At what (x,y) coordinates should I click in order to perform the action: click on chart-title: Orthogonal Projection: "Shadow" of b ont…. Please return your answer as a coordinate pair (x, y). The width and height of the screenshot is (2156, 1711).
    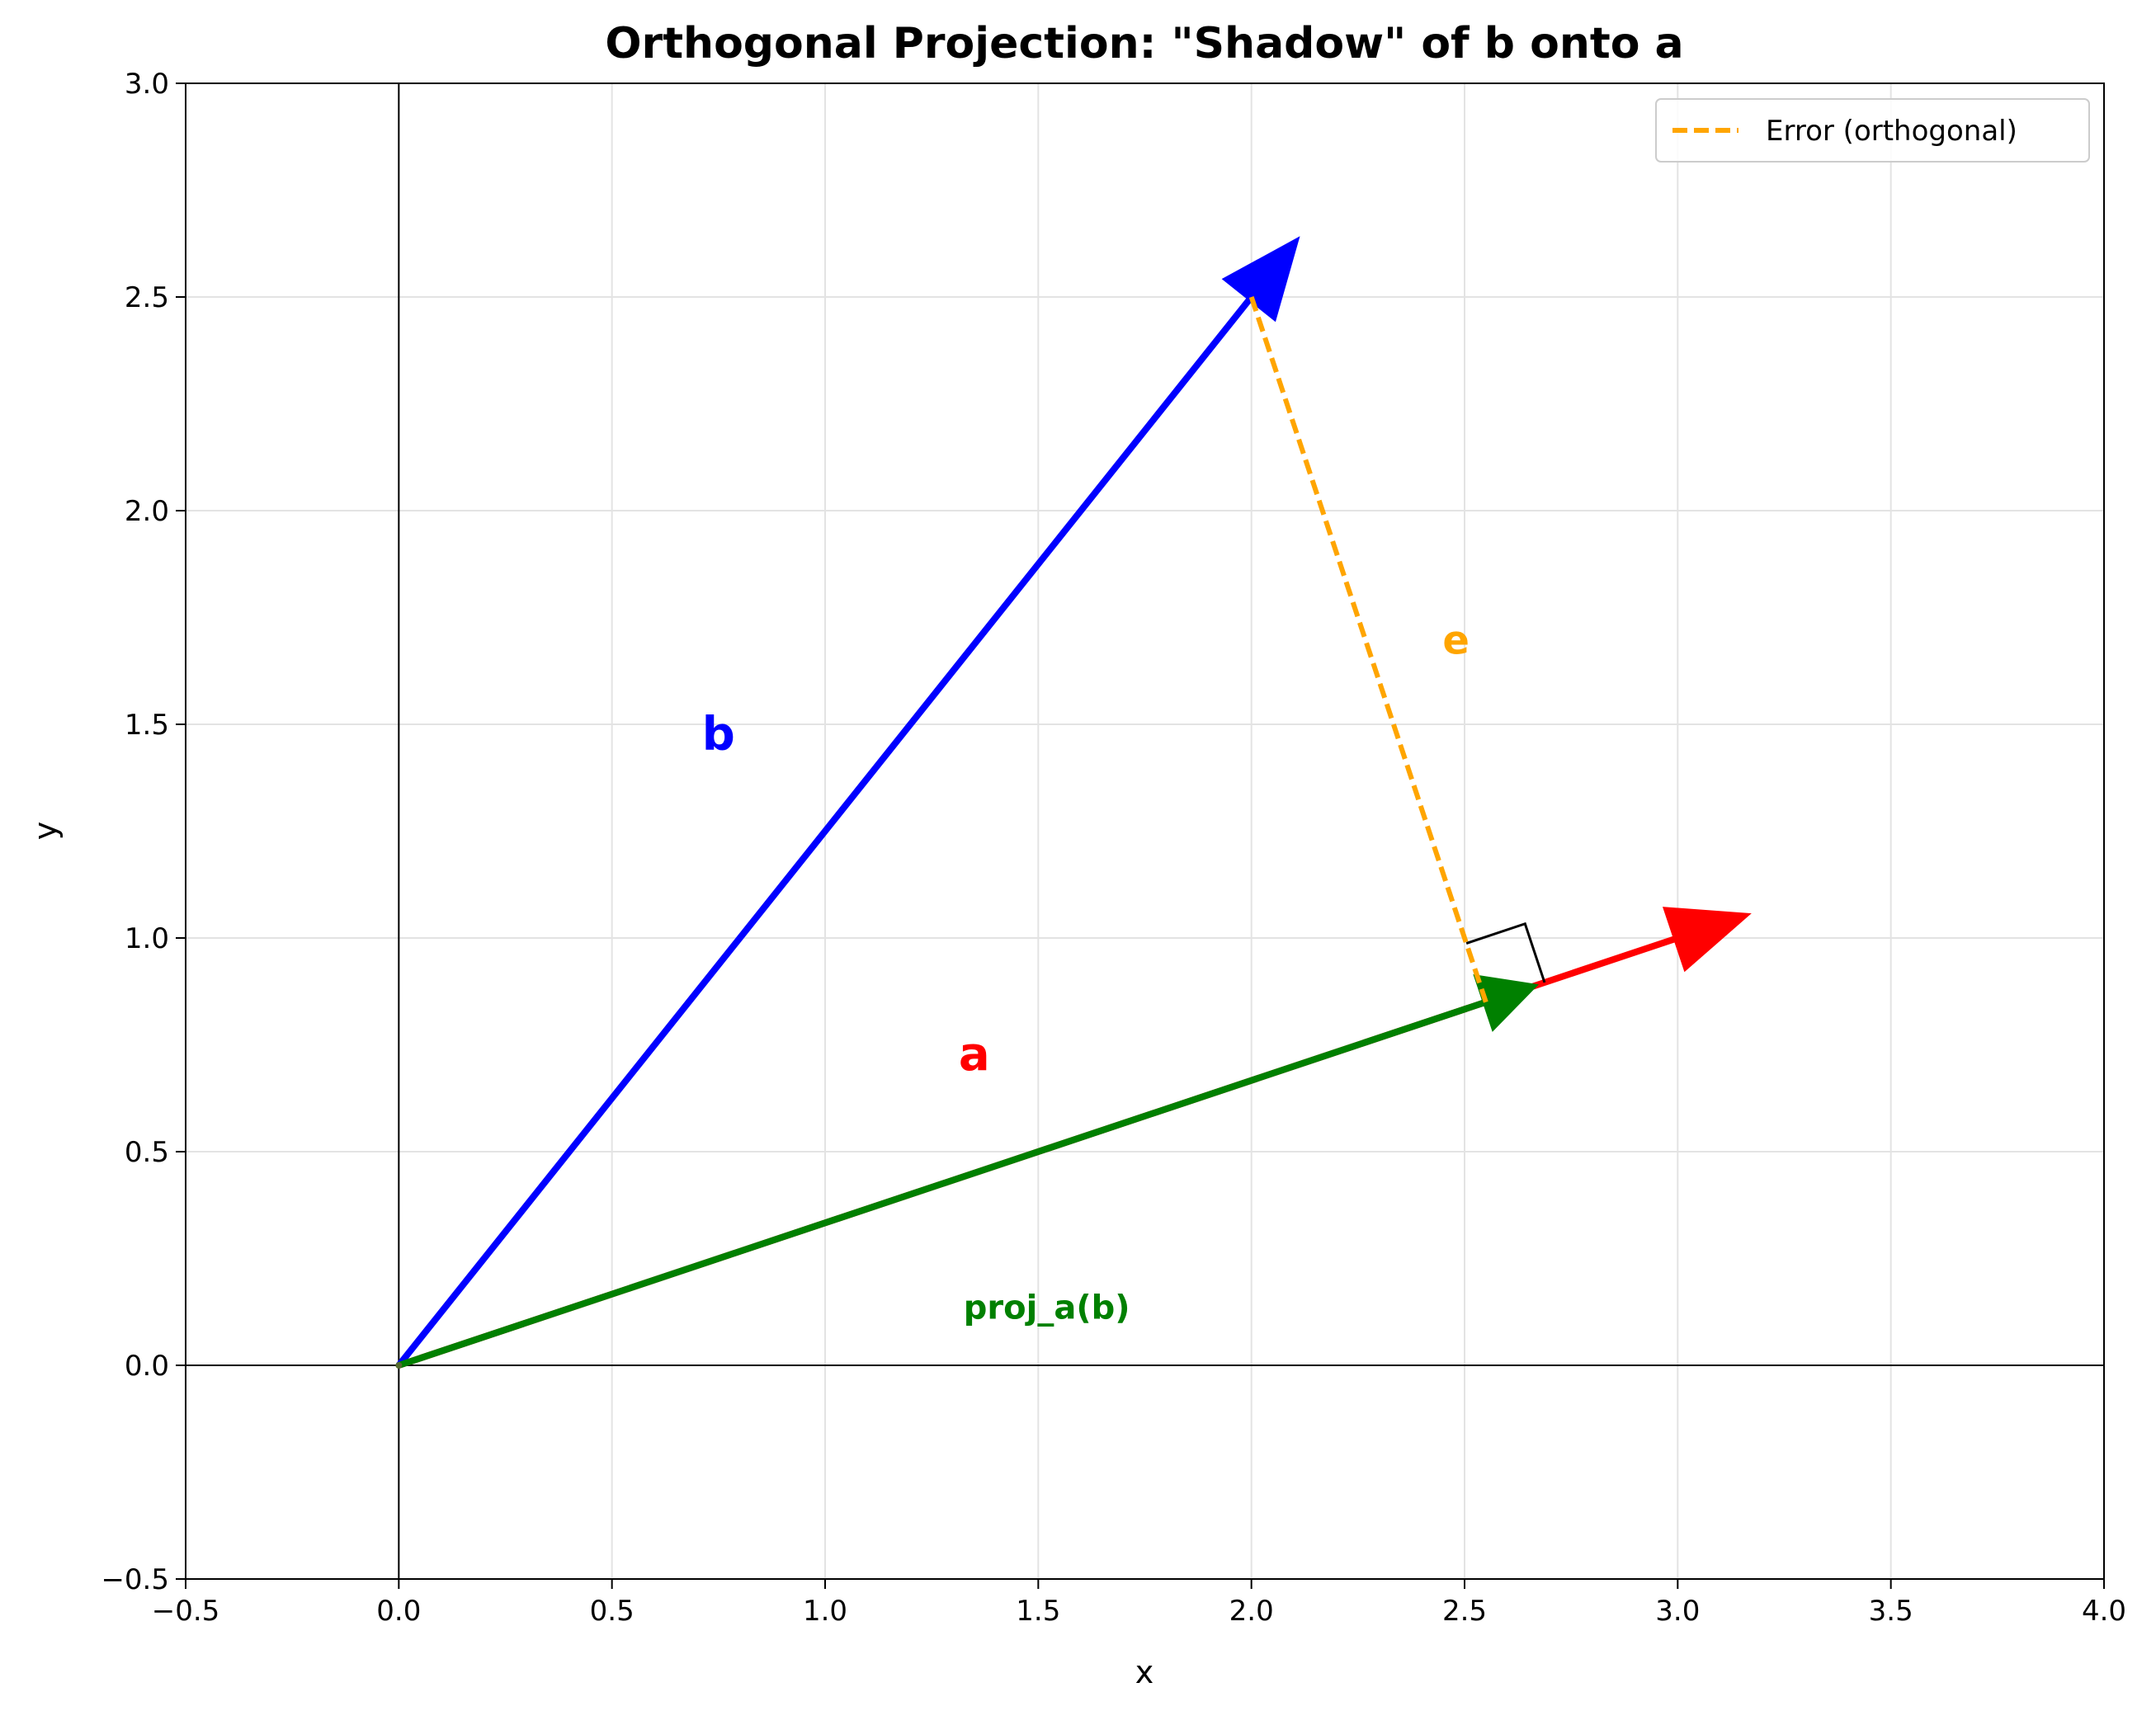
    Looking at the image, I should click on (1144, 43).